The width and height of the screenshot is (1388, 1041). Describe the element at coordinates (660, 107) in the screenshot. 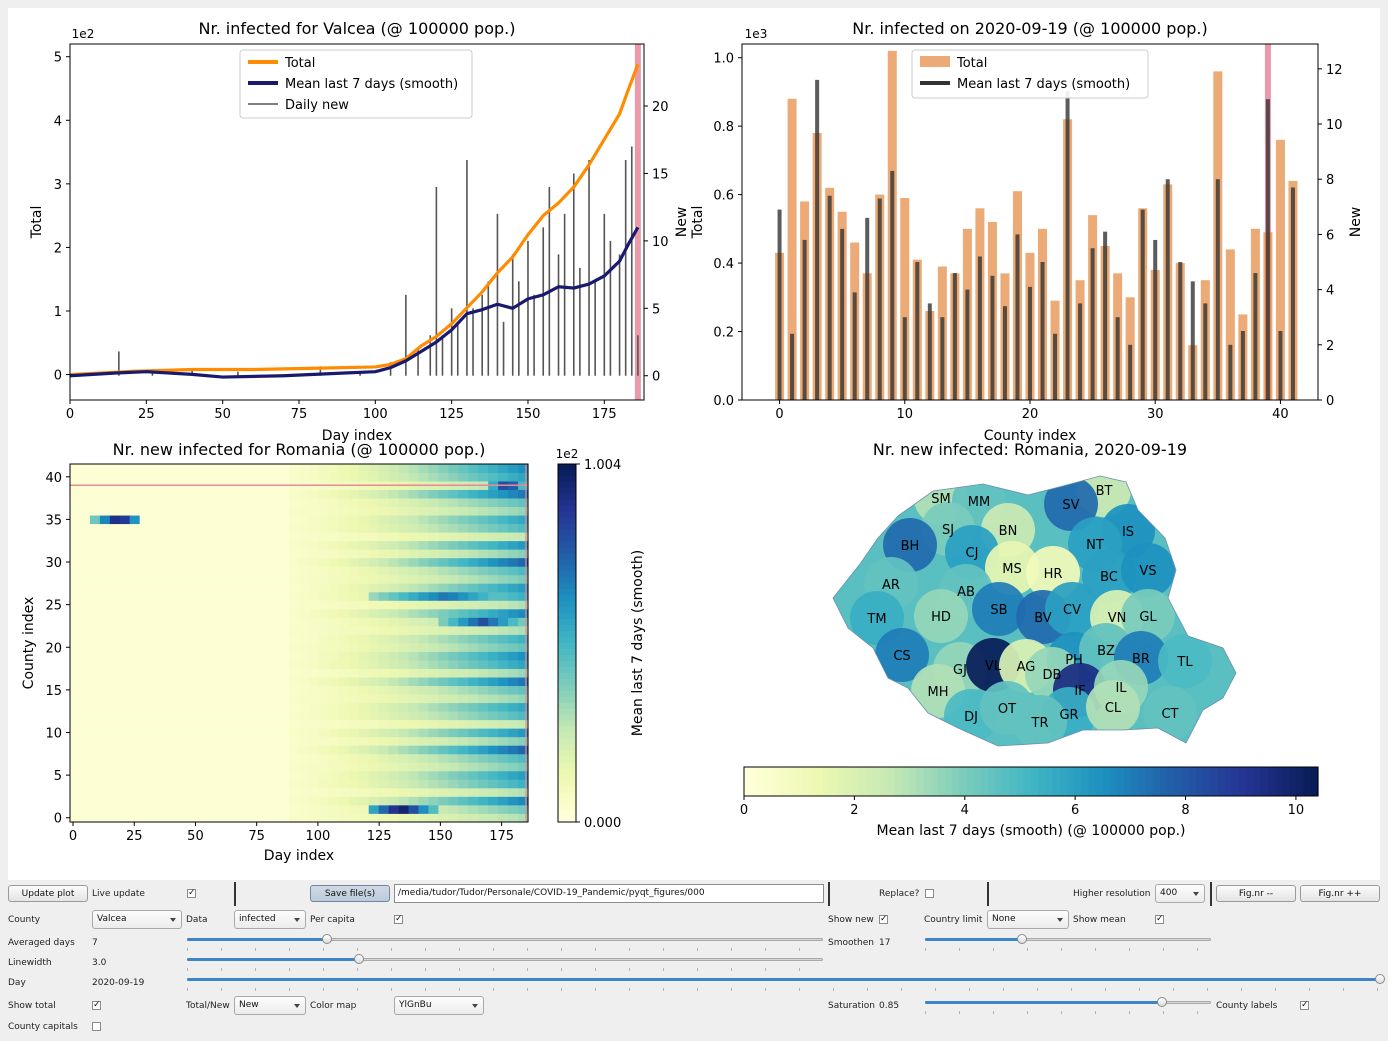

I see `y2-tick-label: 20` at that location.